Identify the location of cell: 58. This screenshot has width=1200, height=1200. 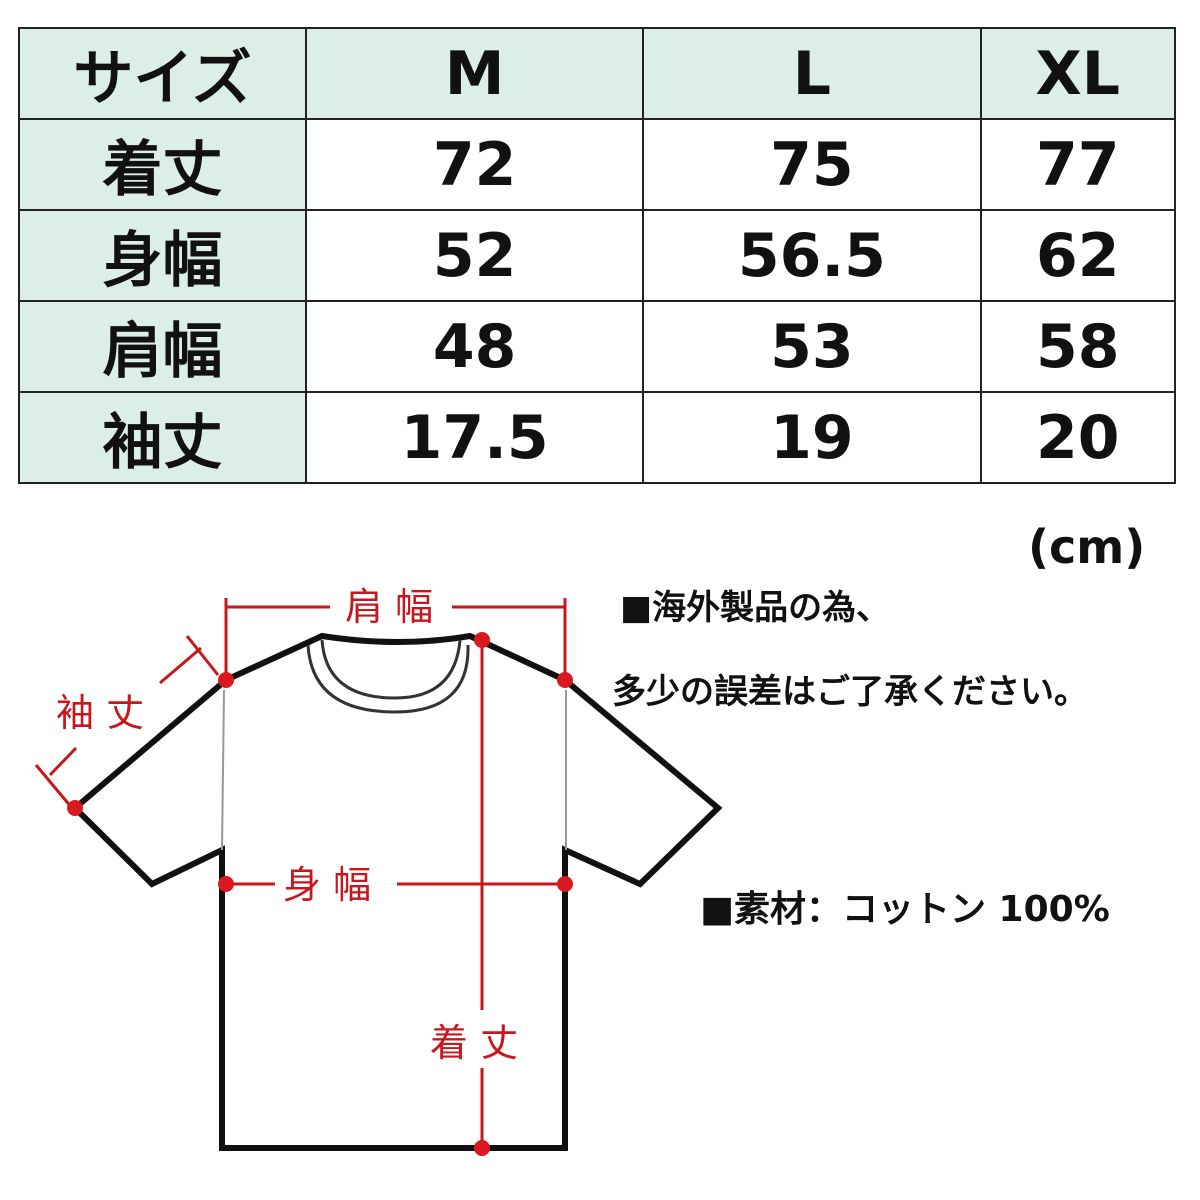
(1078, 346).